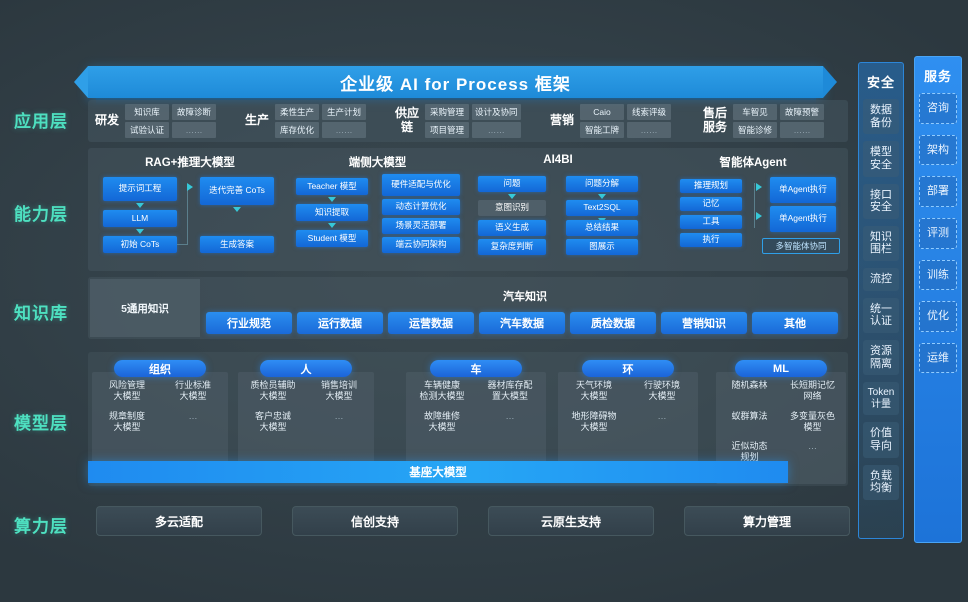  What do you see at coordinates (476, 368) in the screenshot?
I see `model-pill-vehicle: 车` at bounding box center [476, 368].